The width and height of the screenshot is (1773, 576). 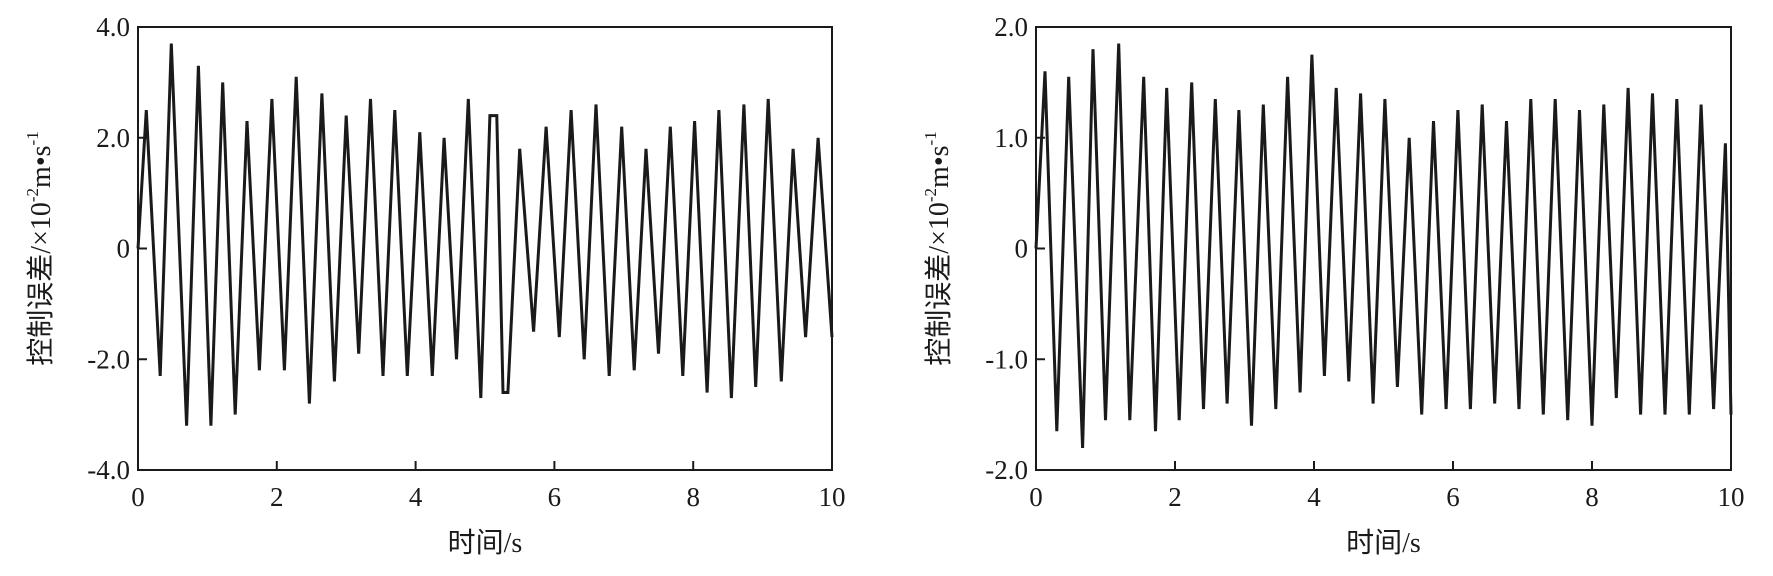 I want to click on y-tick-label: 1.0, so click(x=1011, y=138).